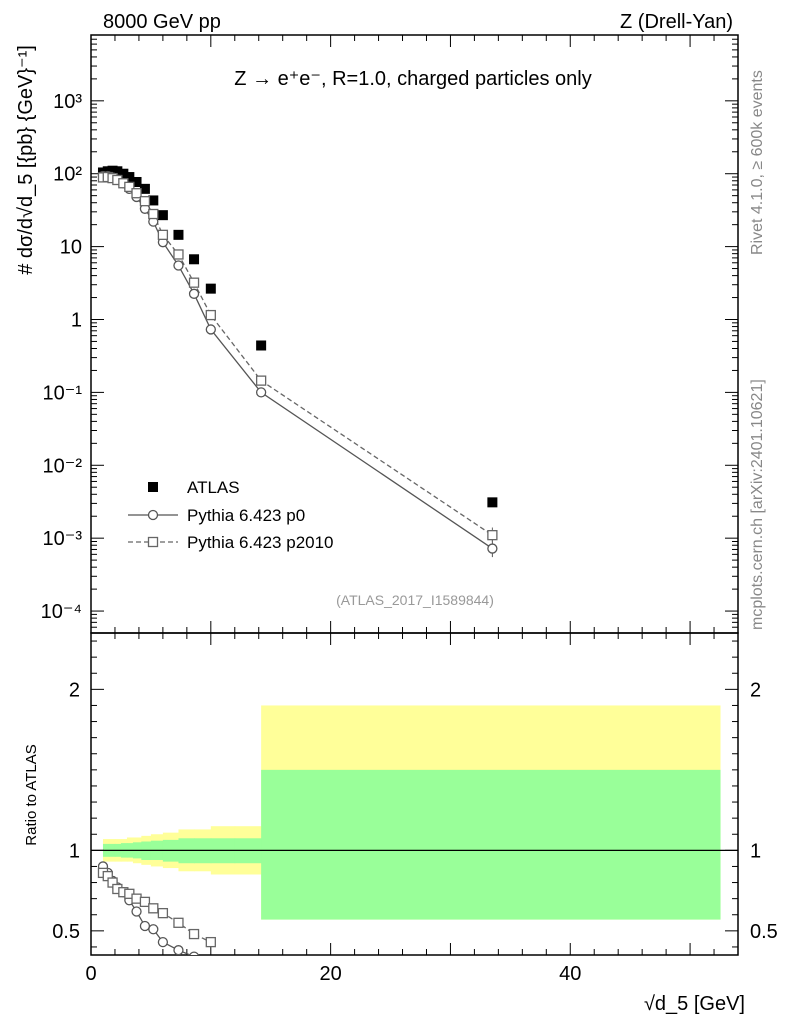 The image size is (786, 1024). I want to click on x-tick-label: 20, so click(331, 974).